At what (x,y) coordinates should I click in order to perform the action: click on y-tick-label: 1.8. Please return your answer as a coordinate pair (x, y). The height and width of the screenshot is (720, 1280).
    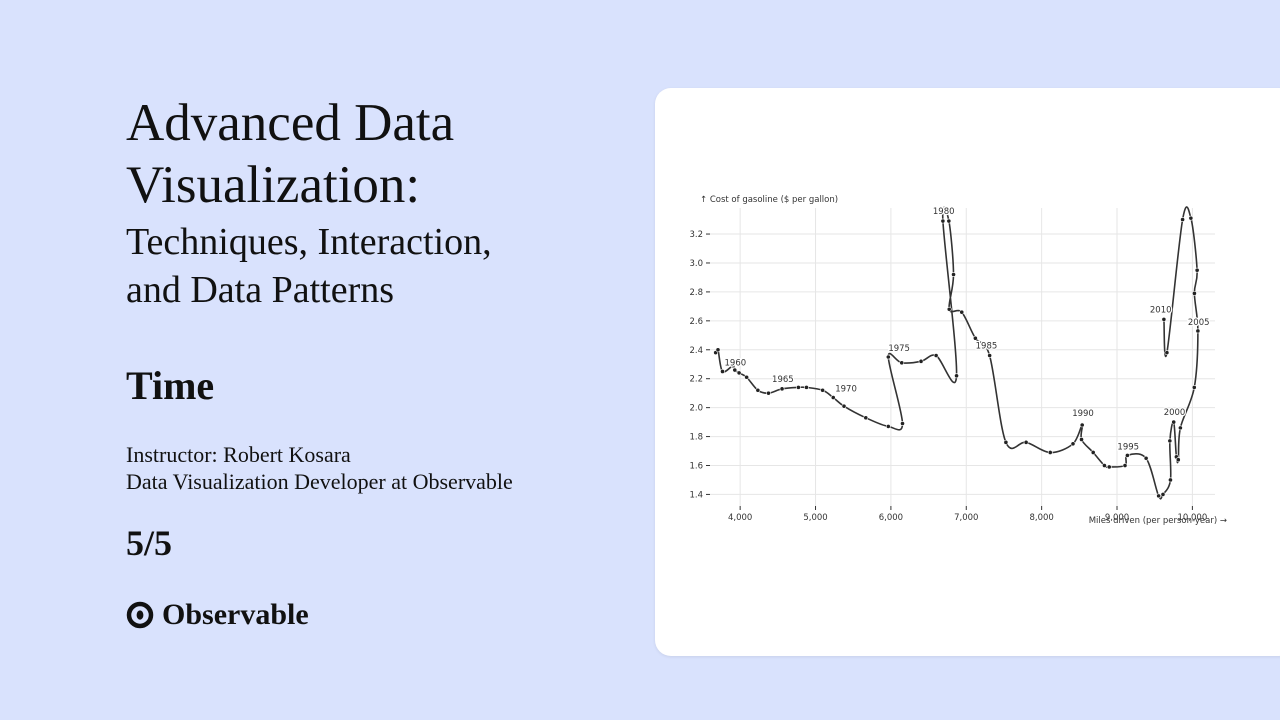
    Looking at the image, I should click on (696, 438).